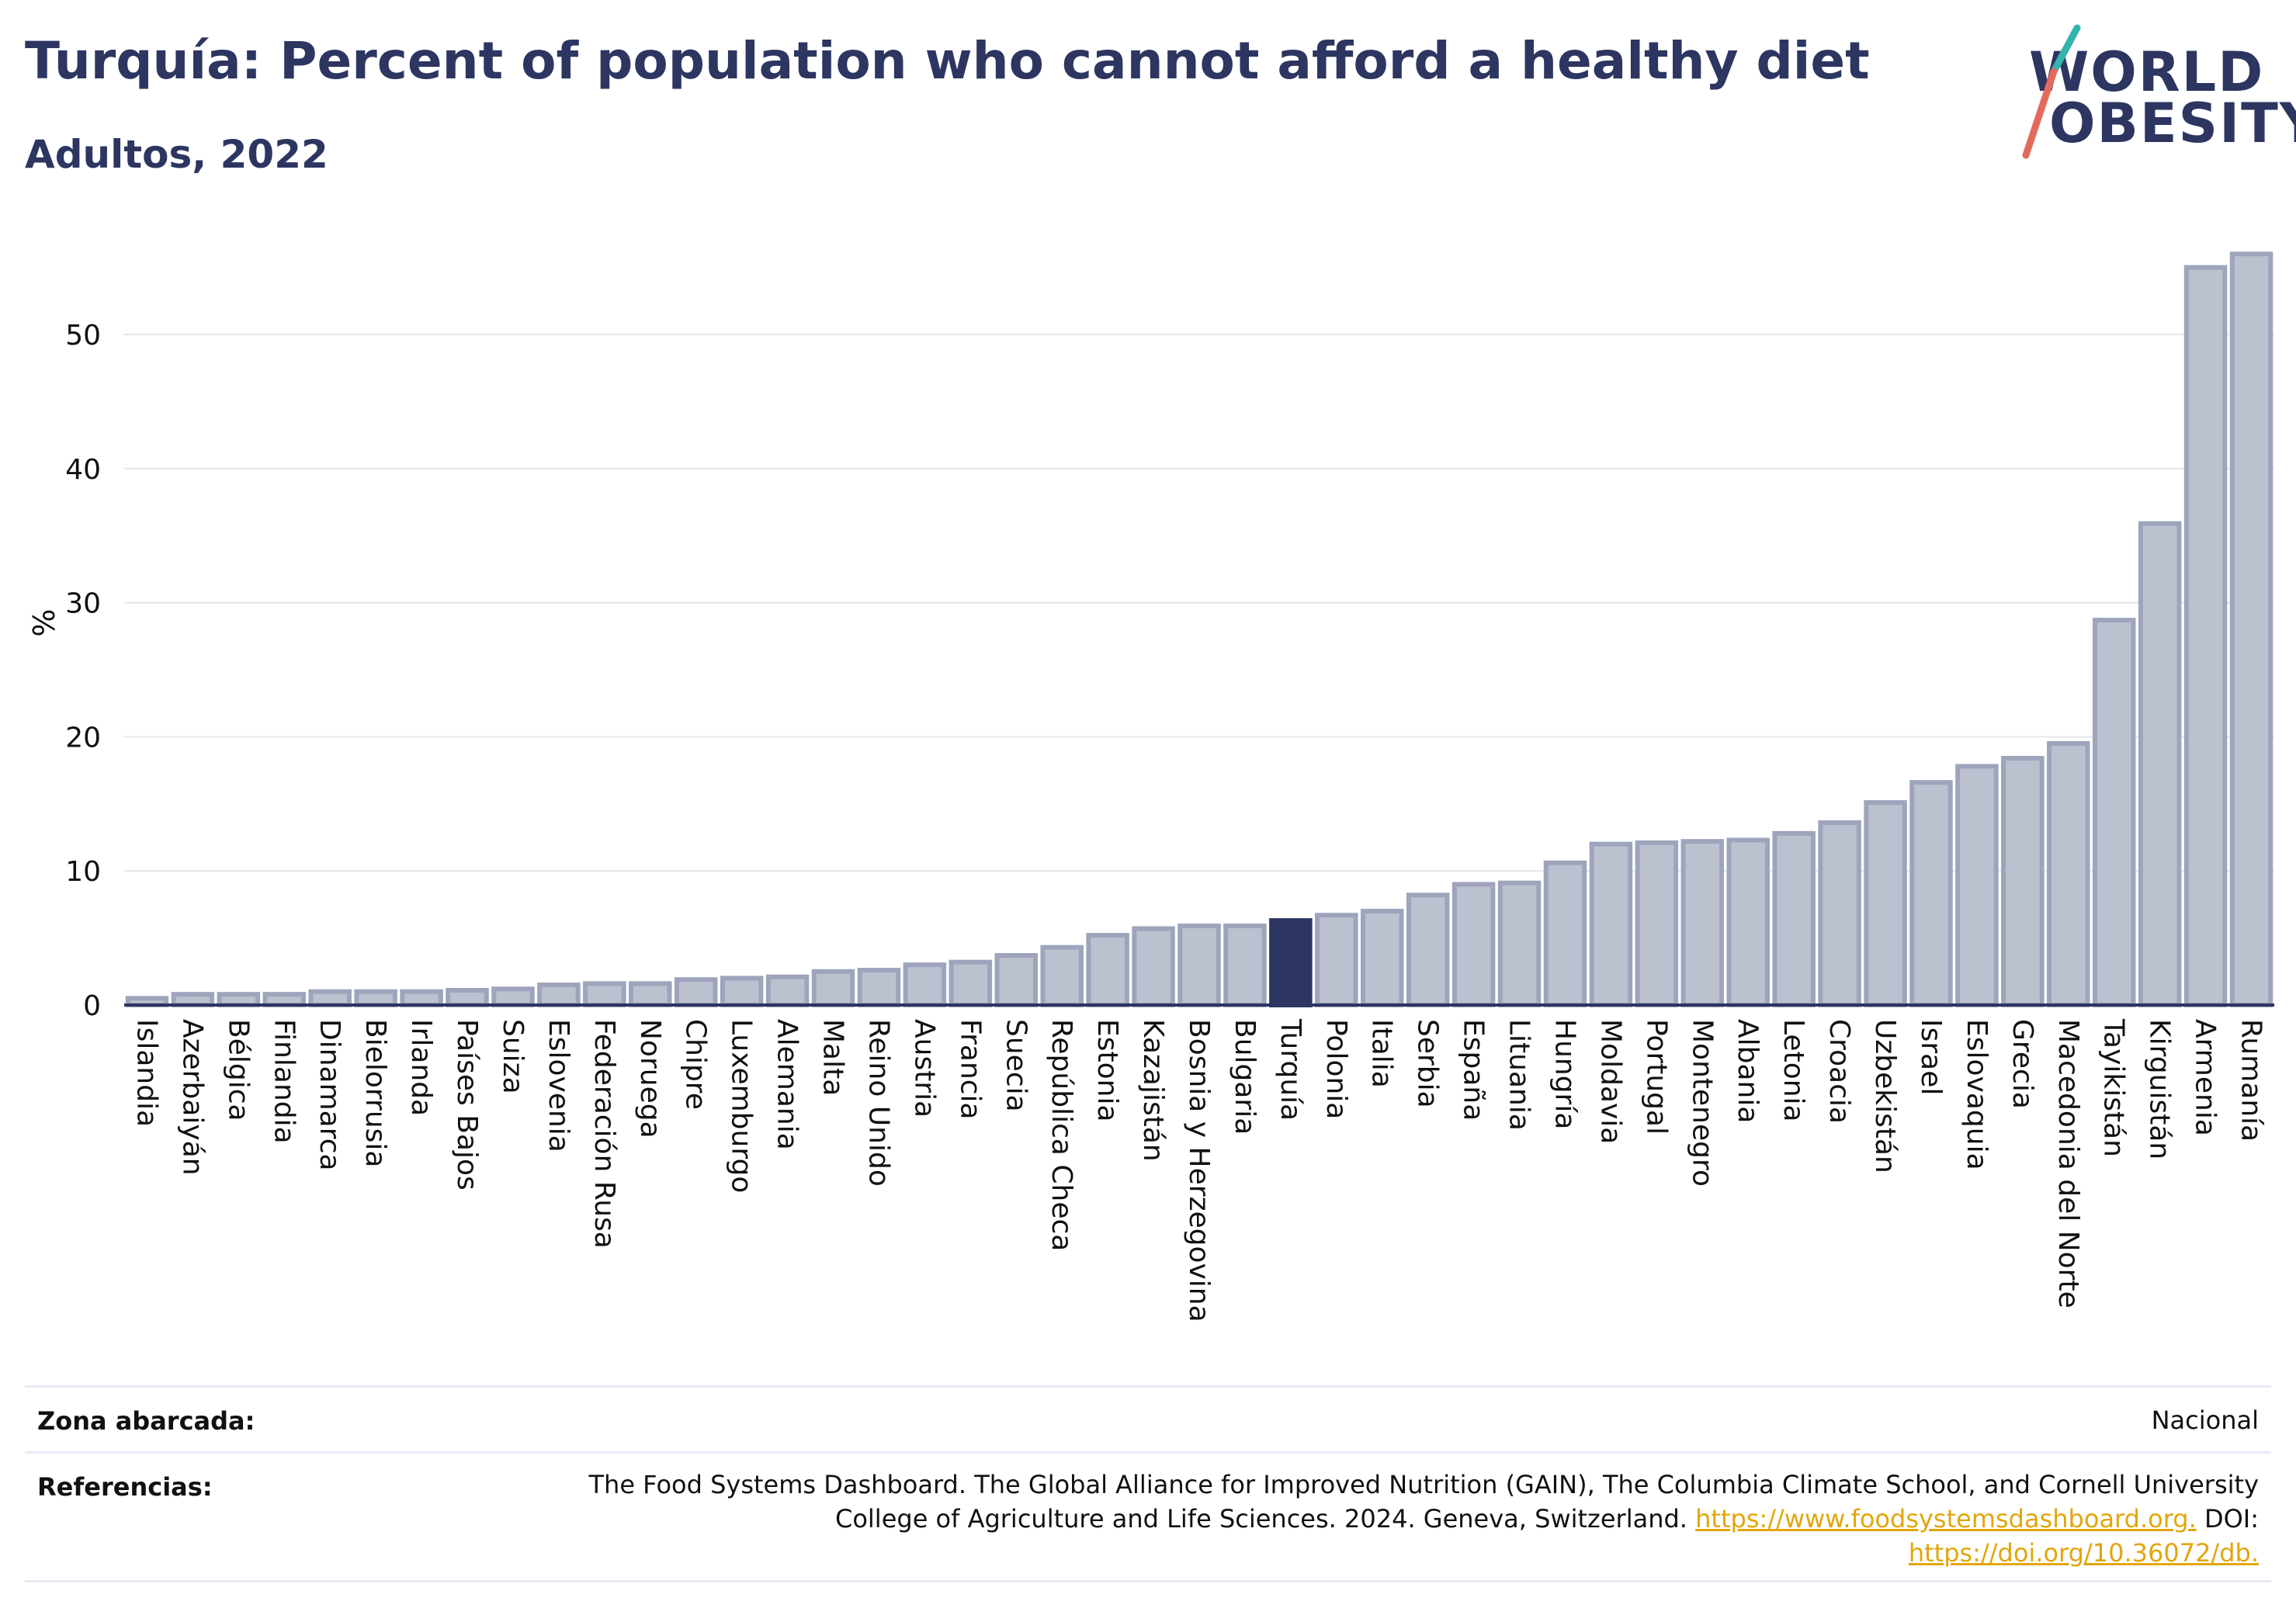 The image size is (2296, 1622). I want to click on x-tick-label: Luxemburgo, so click(742, 1106).